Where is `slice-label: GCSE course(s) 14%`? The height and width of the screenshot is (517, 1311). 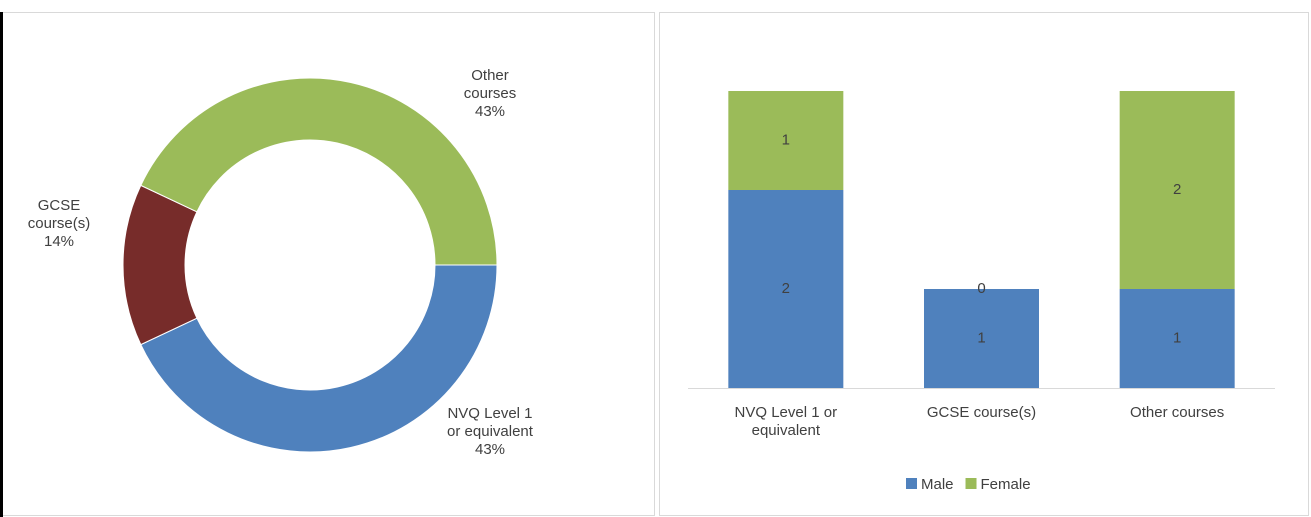 slice-label: GCSE course(s) 14% is located at coordinates (59, 224).